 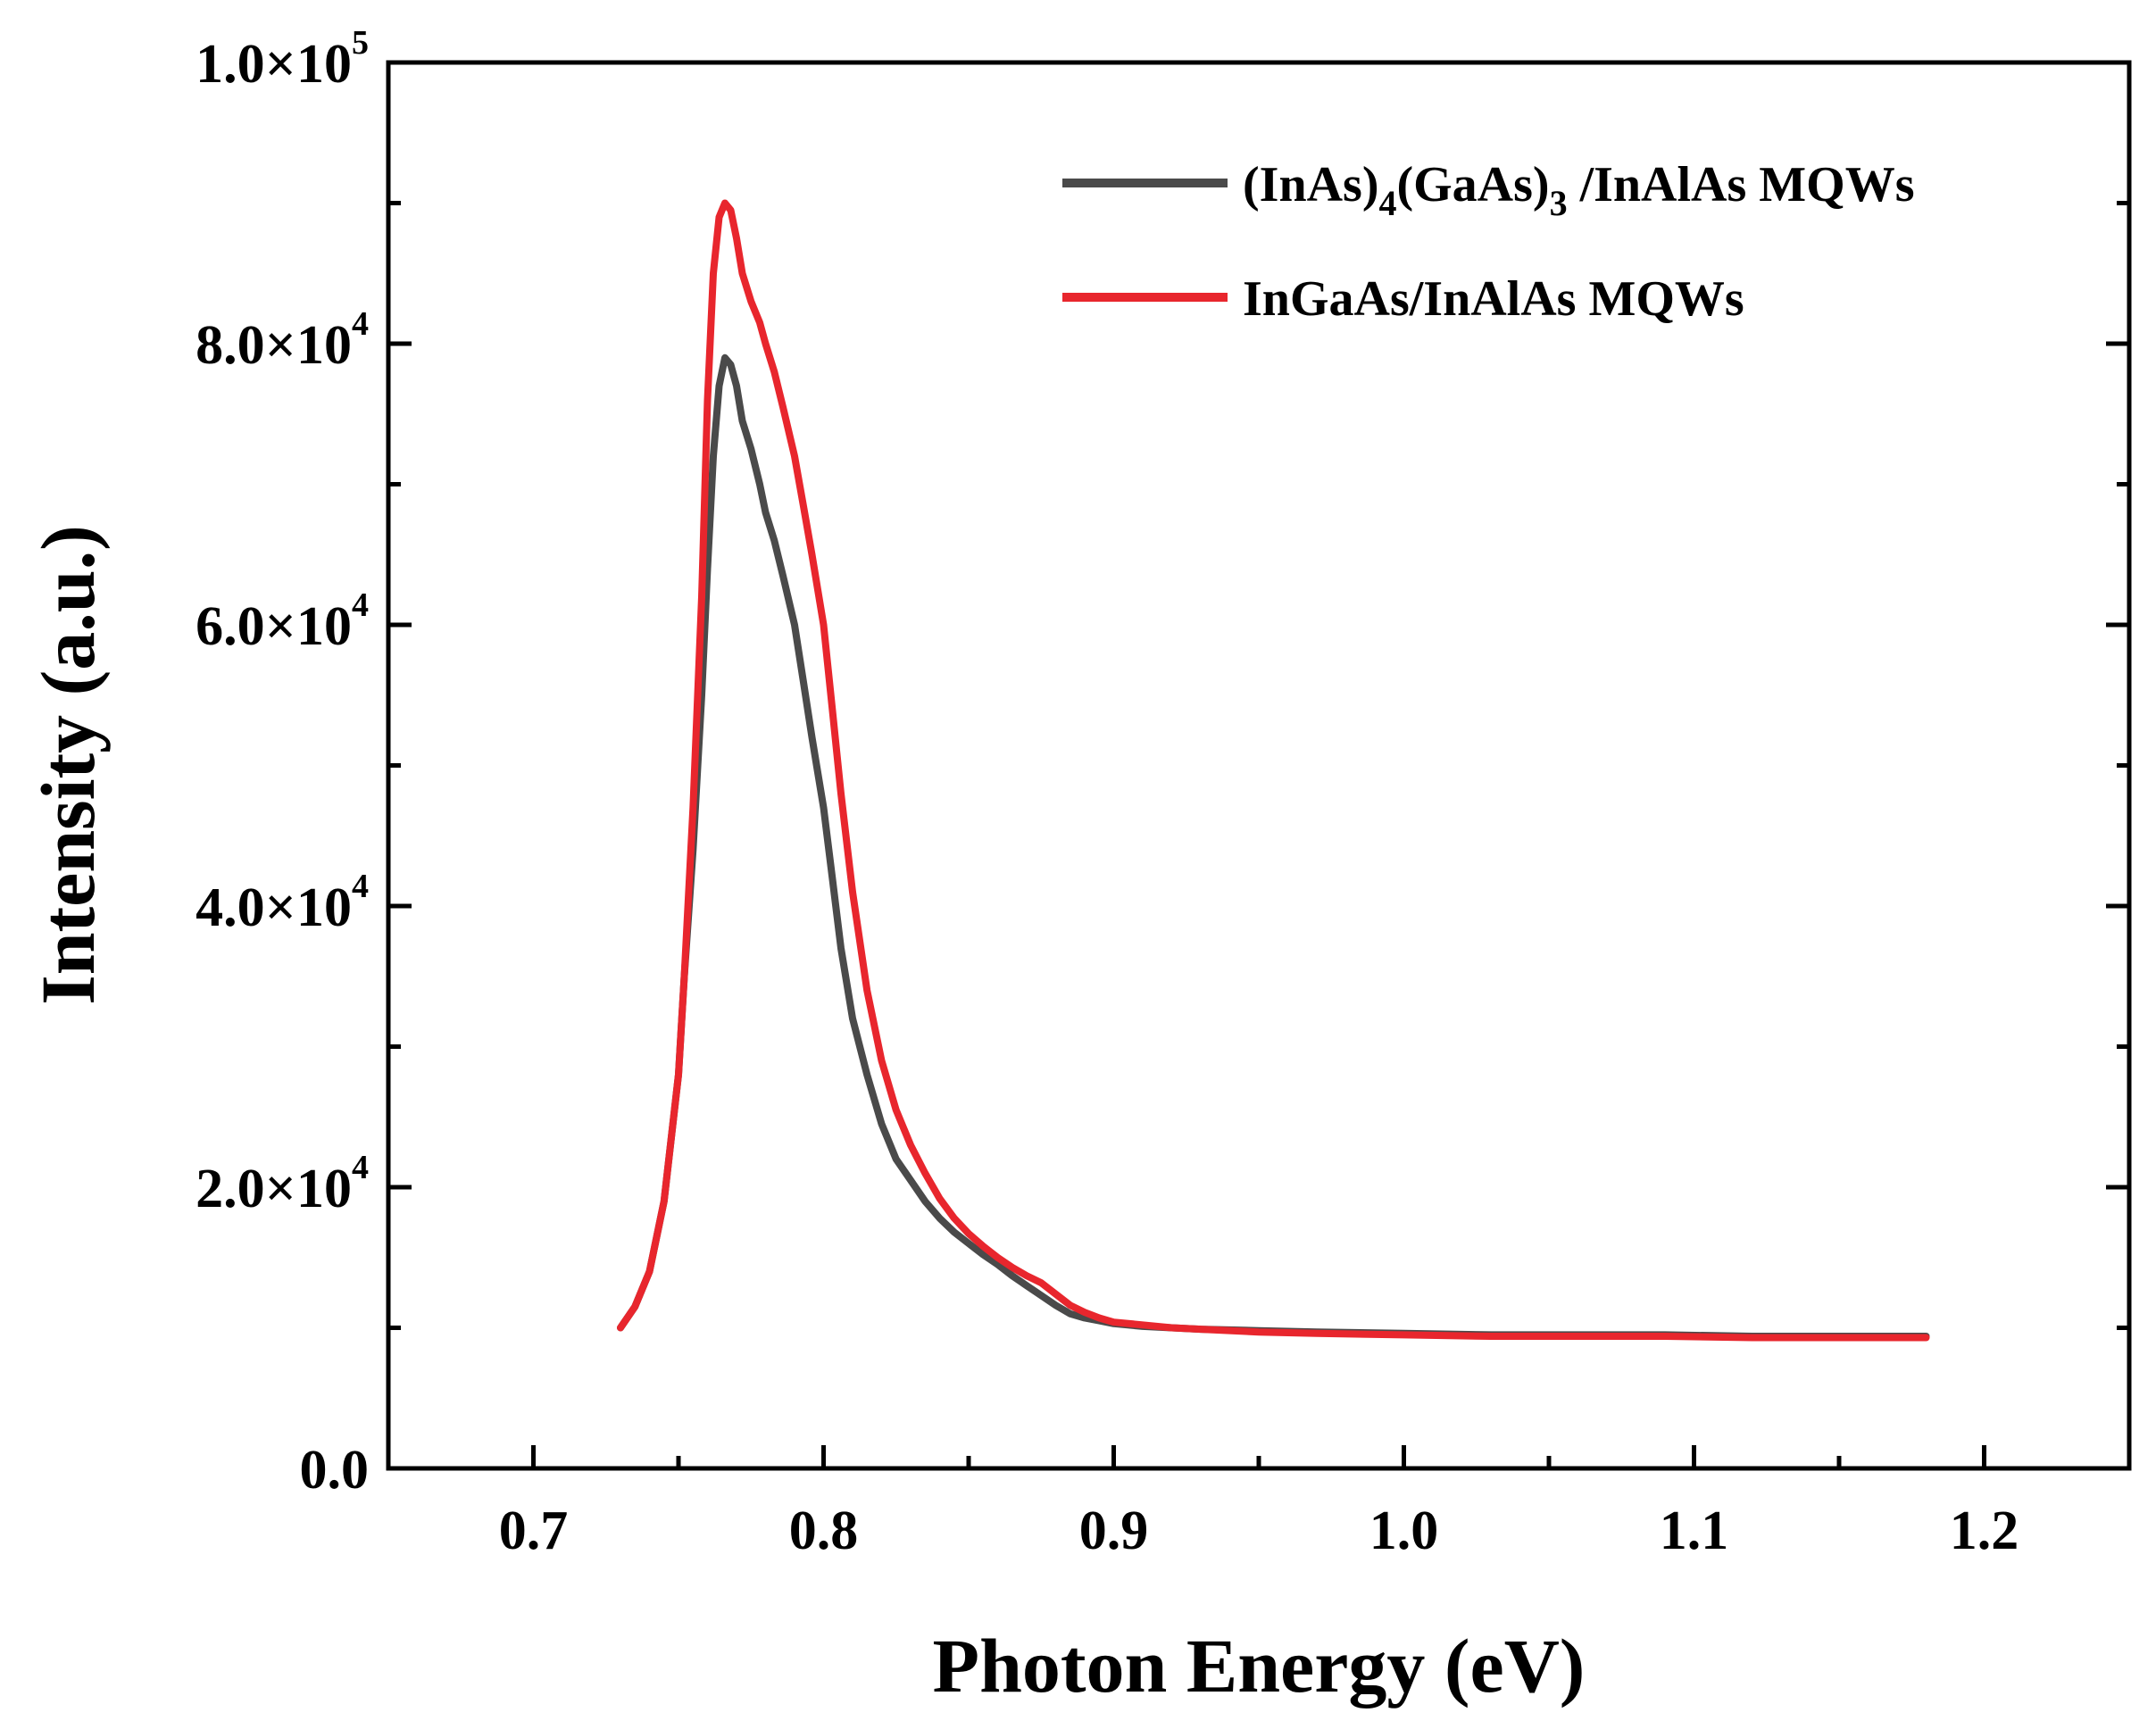 What do you see at coordinates (1984, 1531) in the screenshot?
I see `x-tick-label-5: 1.2` at bounding box center [1984, 1531].